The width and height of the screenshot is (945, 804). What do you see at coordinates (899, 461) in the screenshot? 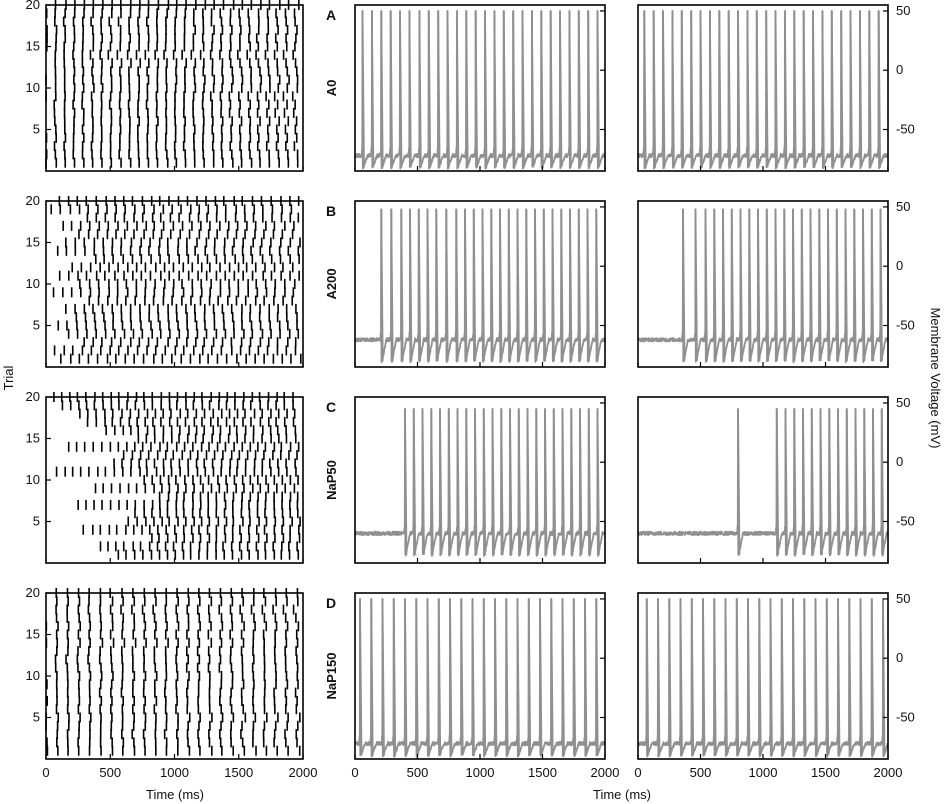
I see `trace-ytick-label: 0` at bounding box center [899, 461].